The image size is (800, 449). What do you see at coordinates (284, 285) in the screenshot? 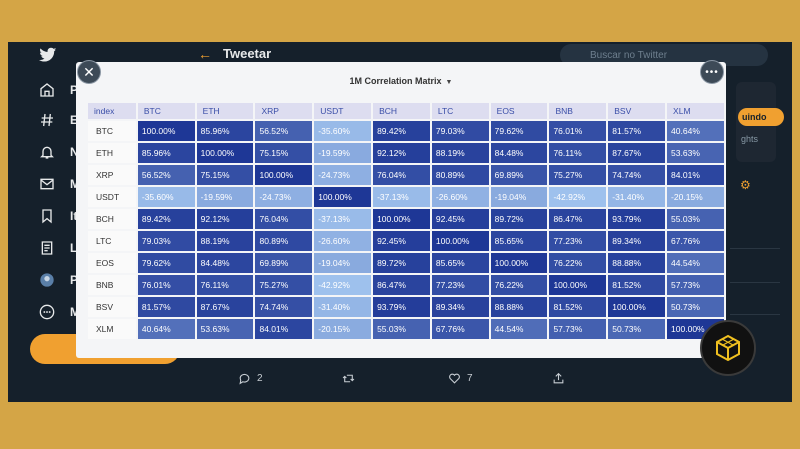
I see `matrix-cell: 75.27%` at bounding box center [284, 285].